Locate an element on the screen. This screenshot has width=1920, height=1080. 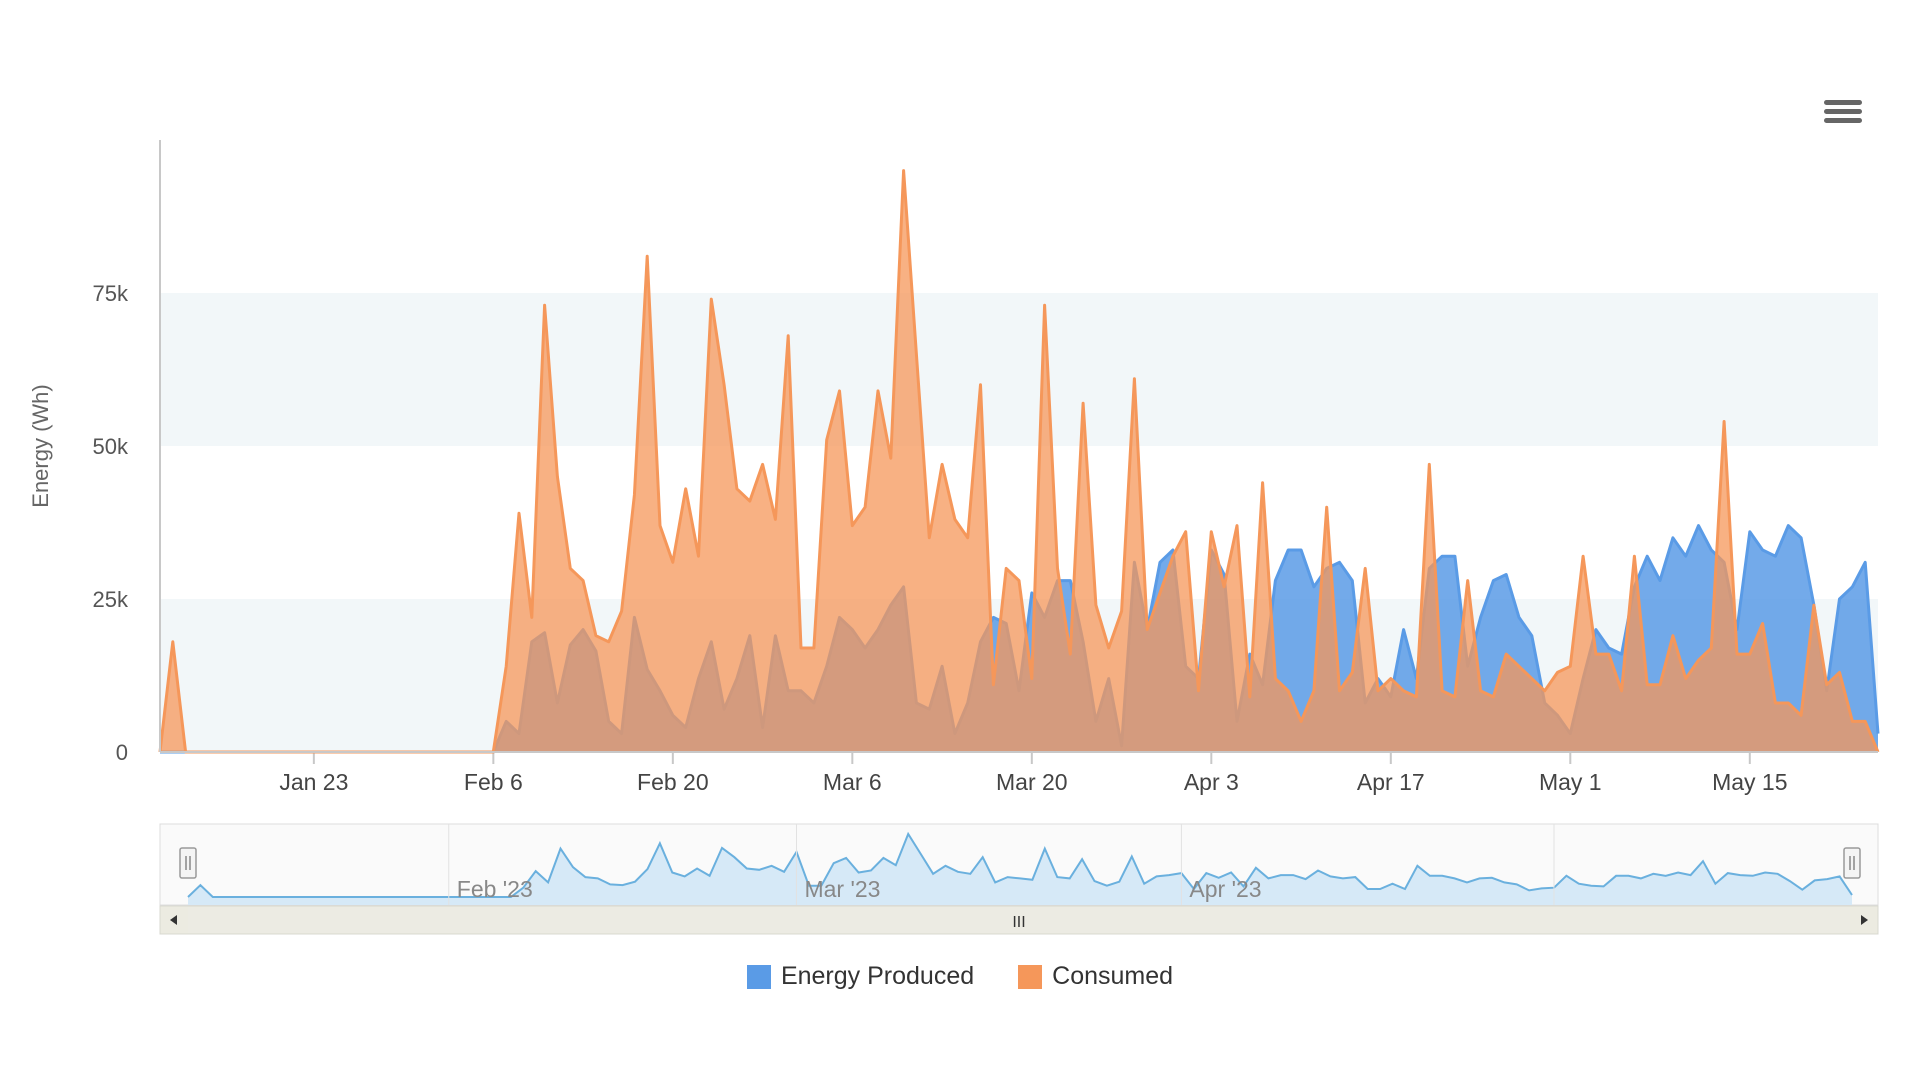
y-axis-tick-labels: 0 25k 50k 75k is located at coordinates (111, 523).